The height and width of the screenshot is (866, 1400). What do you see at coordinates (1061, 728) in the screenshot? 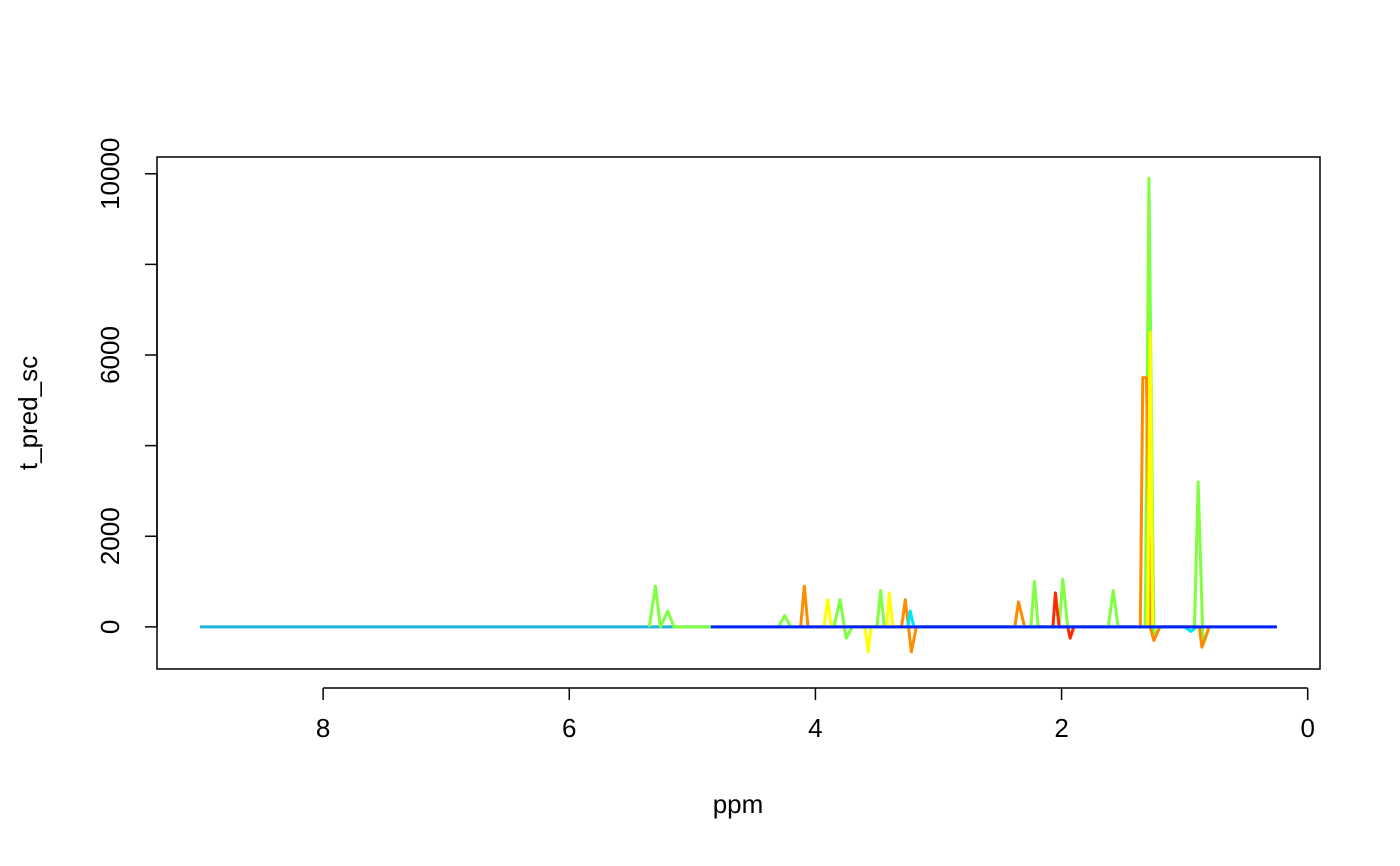
I see `x-tick-label: 2` at bounding box center [1061, 728].